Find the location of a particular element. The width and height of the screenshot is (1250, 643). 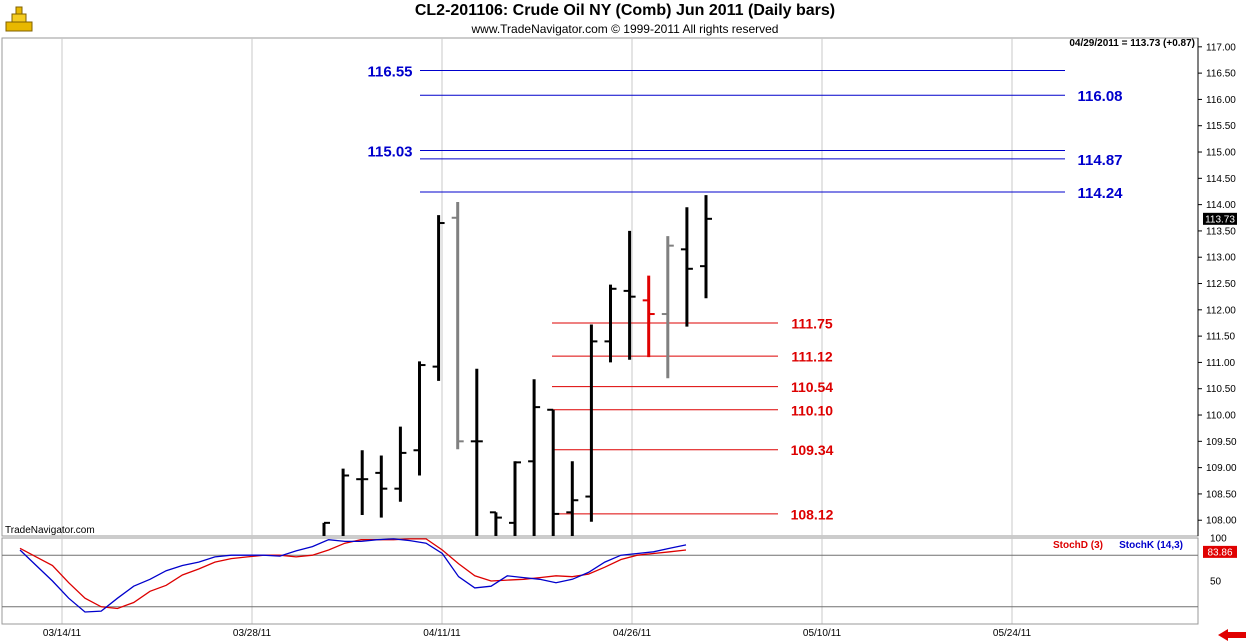

stochastic-panel-frame is located at coordinates (600, 581).